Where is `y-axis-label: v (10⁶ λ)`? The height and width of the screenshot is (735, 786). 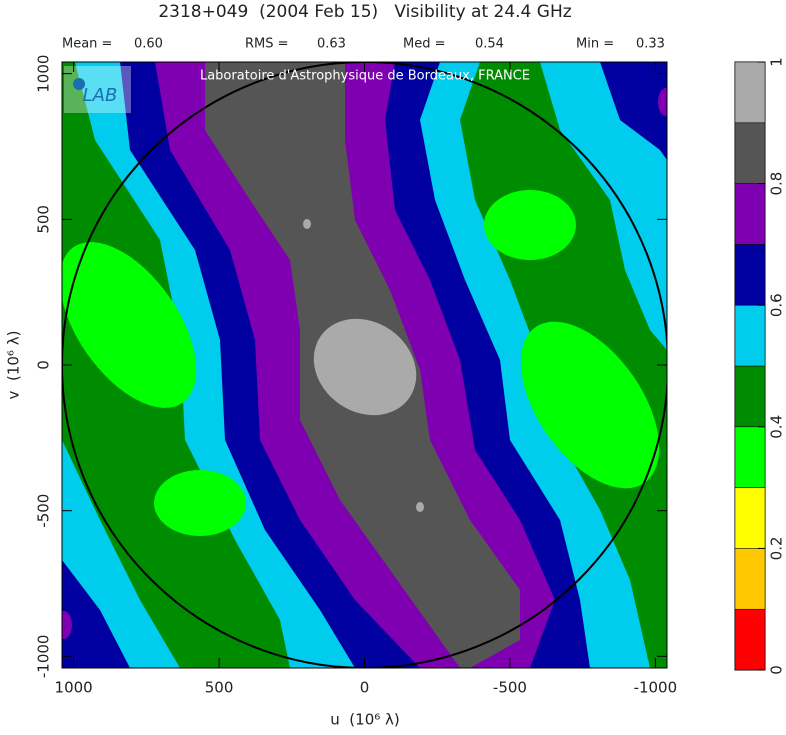 y-axis-label: v (10⁶ λ) is located at coordinates (14, 365).